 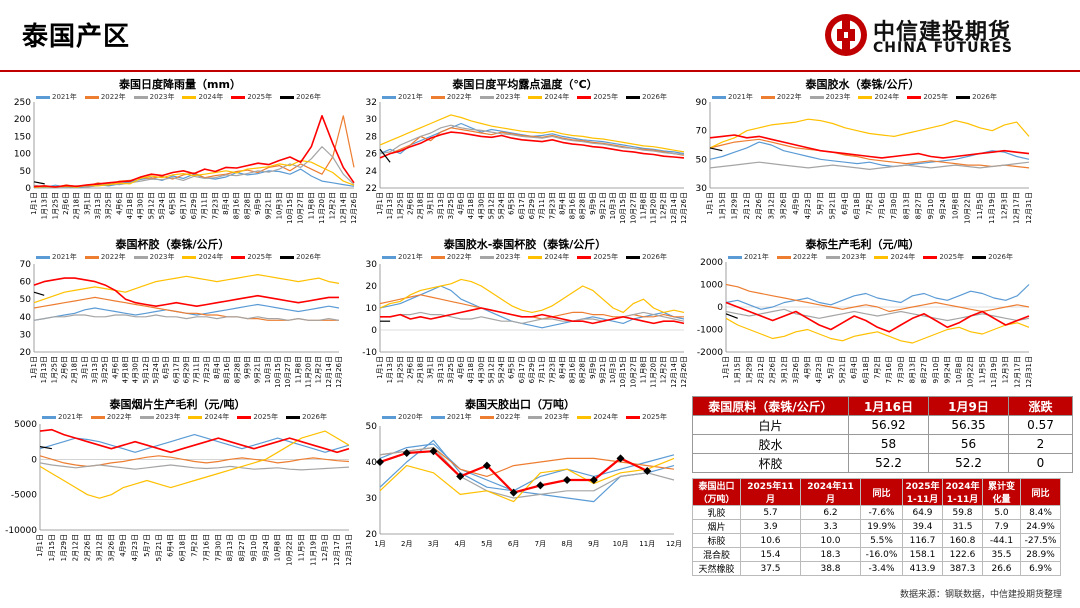 What do you see at coordinates (172, 244) in the screenshot?
I see `chart-title: 泰国杯胶（泰铢/公斤）` at bounding box center [172, 244].